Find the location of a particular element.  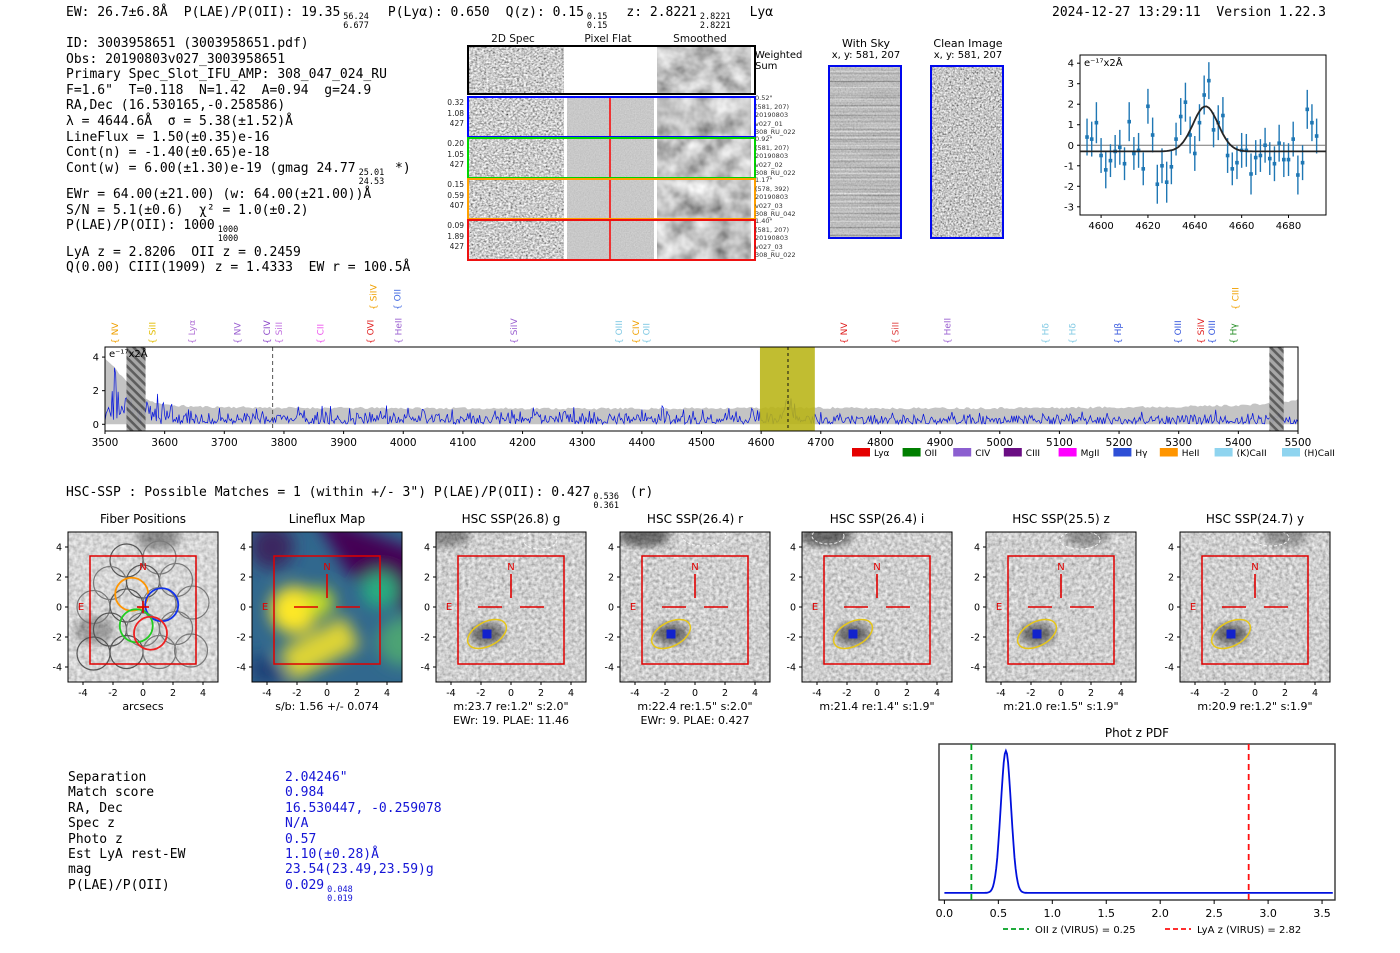

emission-line-label: { SiII is located at coordinates (154, 333).